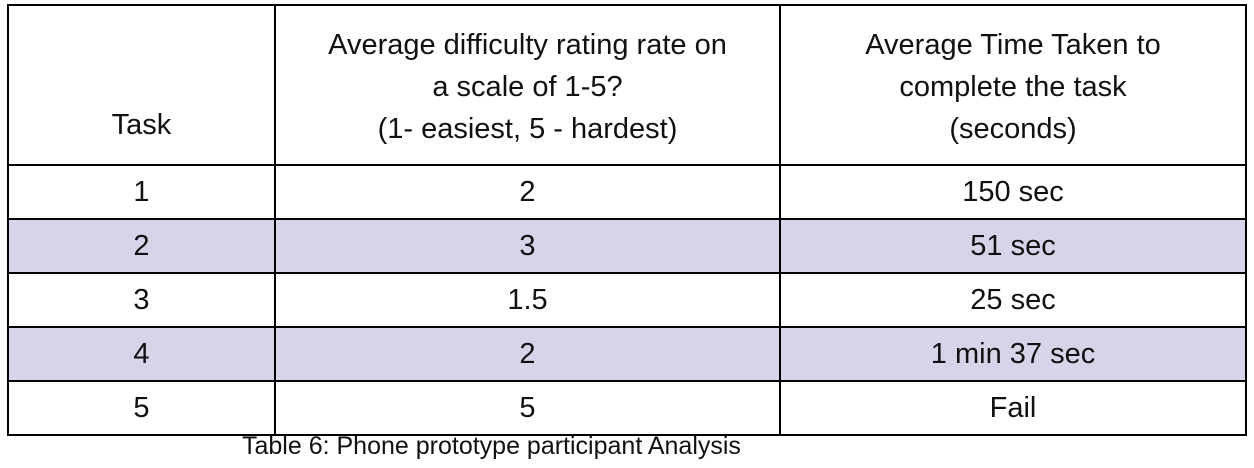  I want to click on header-time-line2: complete the task, so click(1013, 87).